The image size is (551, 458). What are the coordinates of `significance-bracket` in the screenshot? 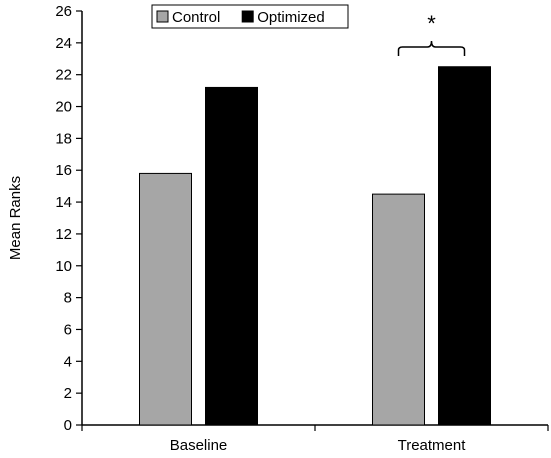 It's located at (431, 48).